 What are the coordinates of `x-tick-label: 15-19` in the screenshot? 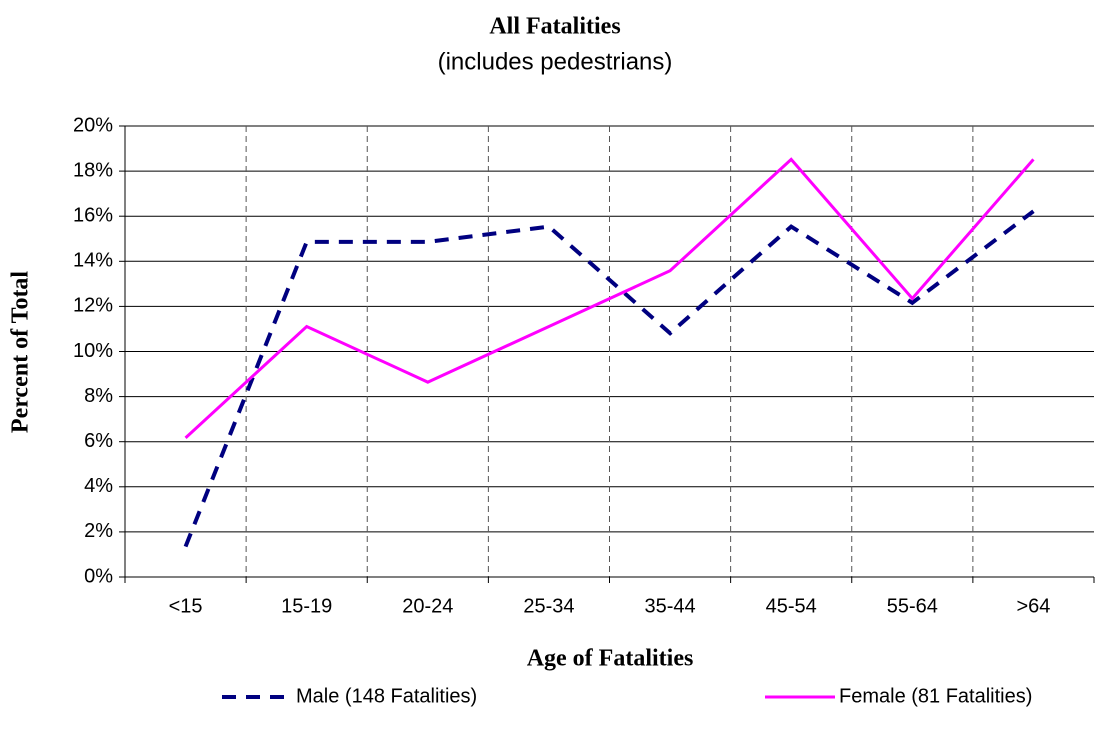 It's located at (306, 606).